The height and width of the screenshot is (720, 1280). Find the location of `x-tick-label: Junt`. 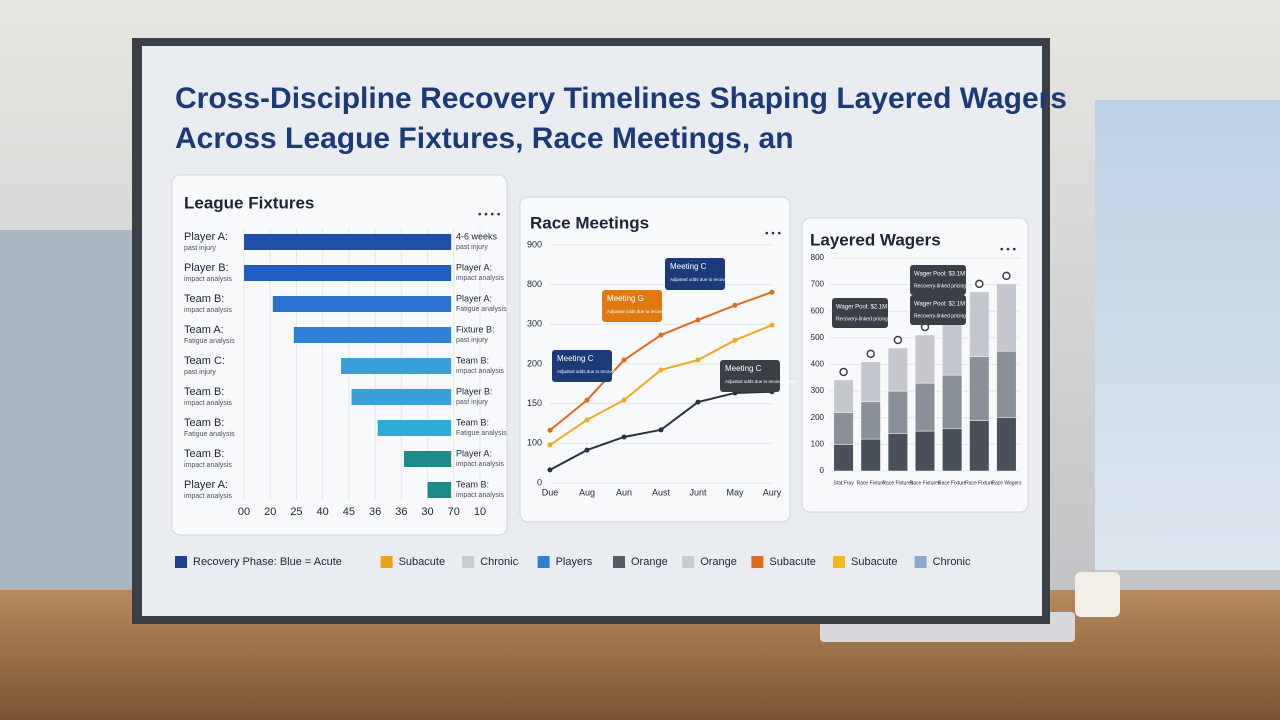

x-tick-label: Junt is located at coordinates (698, 492).